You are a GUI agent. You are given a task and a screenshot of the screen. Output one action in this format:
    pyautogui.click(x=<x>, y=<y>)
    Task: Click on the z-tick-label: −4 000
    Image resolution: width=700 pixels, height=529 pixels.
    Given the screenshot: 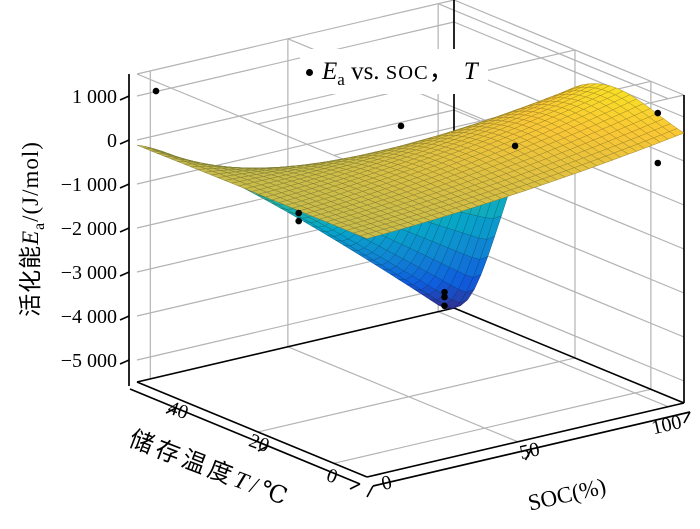 What is the action you would take?
    pyautogui.click(x=89, y=317)
    